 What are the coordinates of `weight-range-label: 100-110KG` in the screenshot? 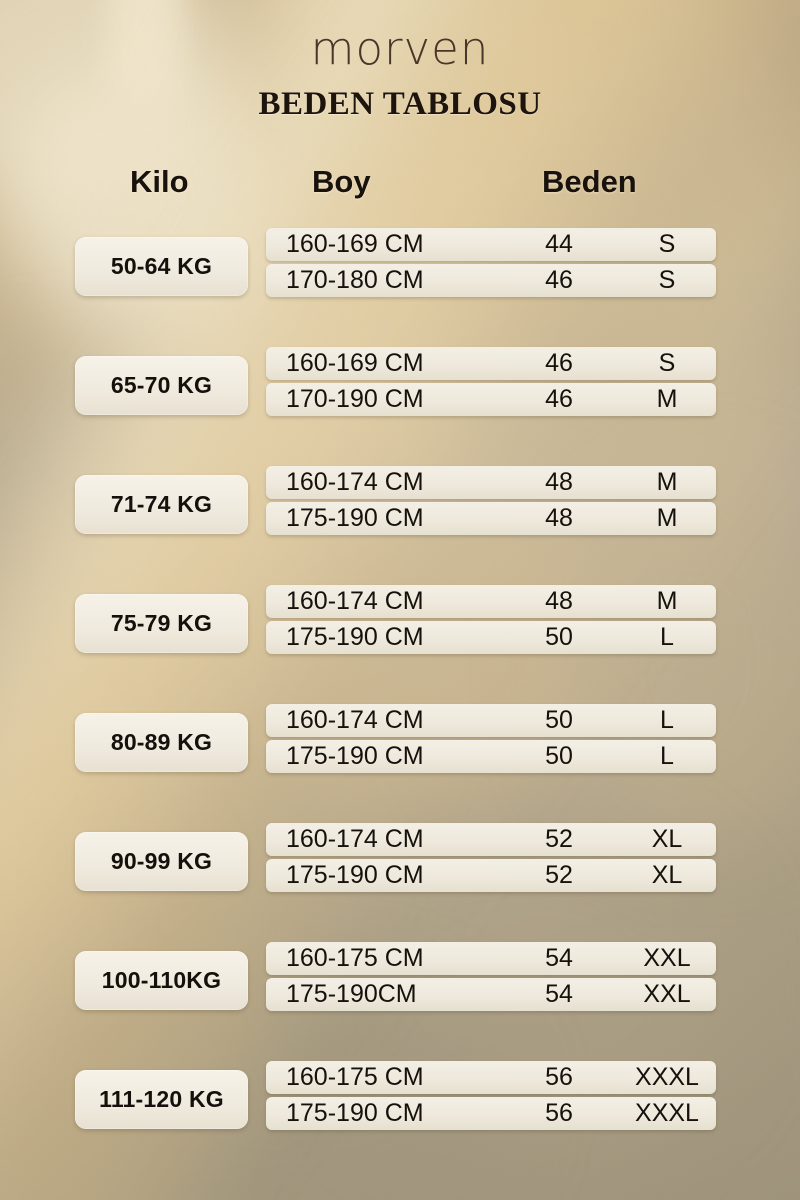 It's located at (161, 980).